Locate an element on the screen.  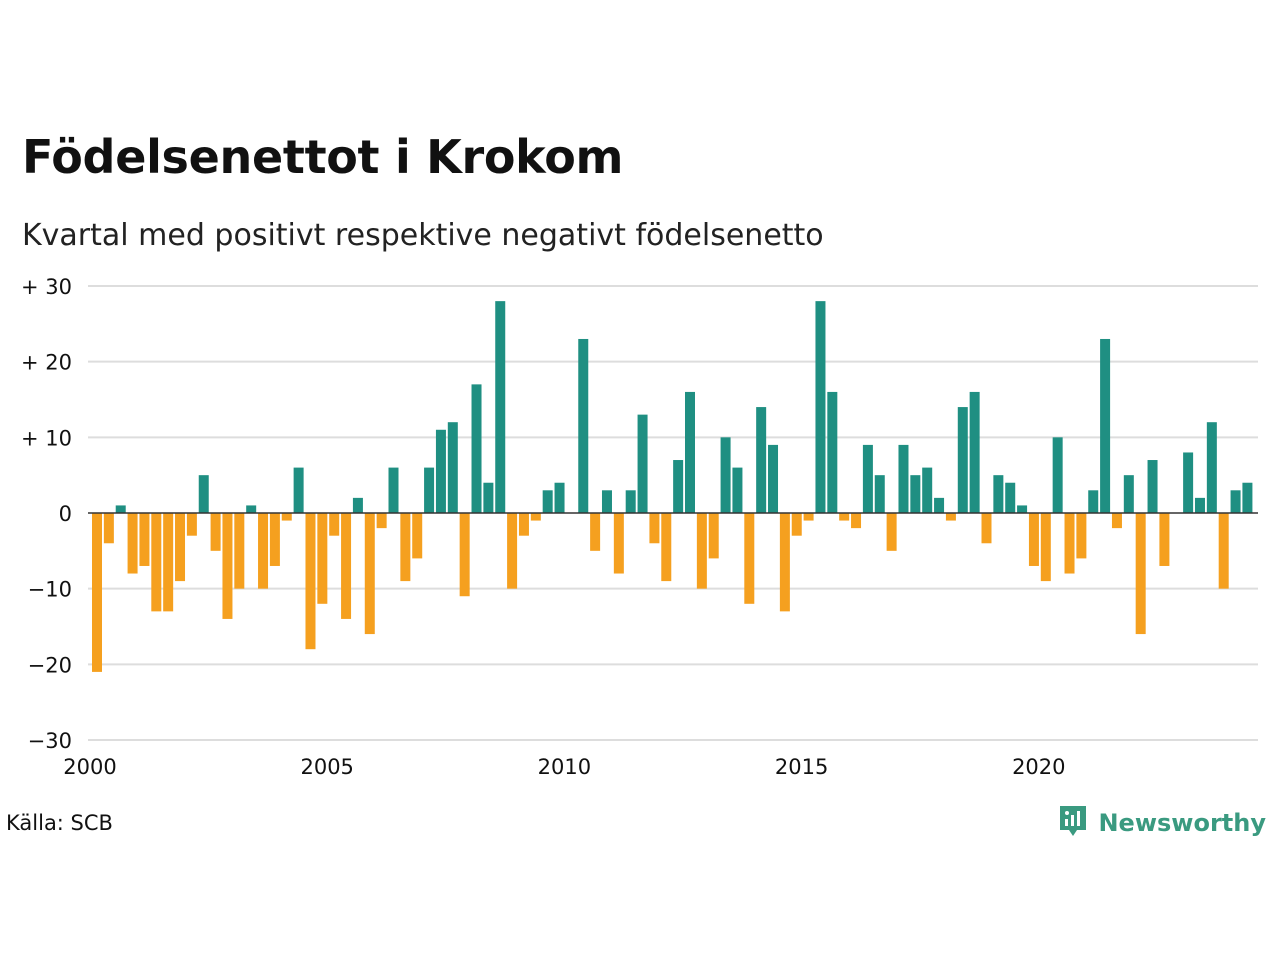
brand-logo: Newsworthy is located at coordinates (1162, 823).